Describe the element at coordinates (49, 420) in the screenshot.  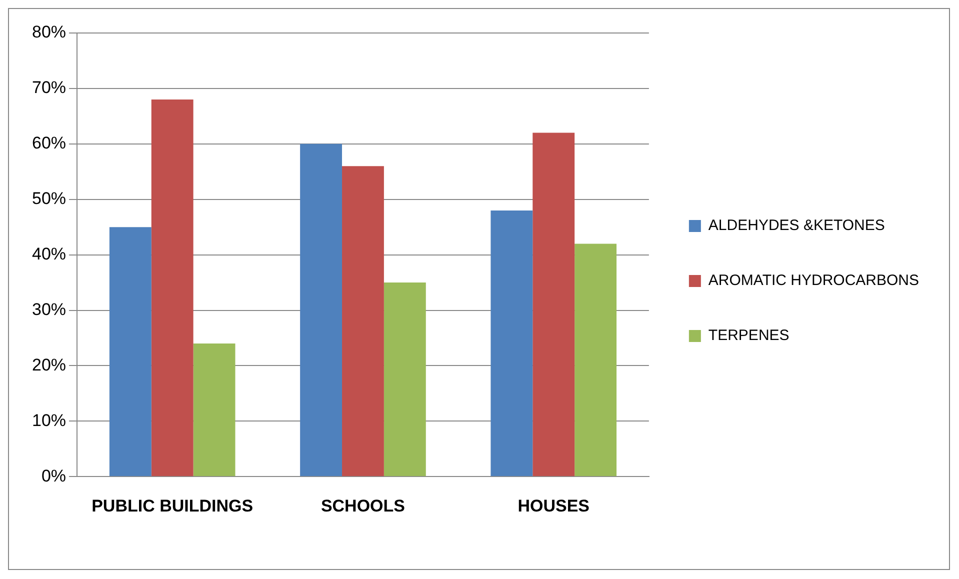
I see `y-tick-label: 10%` at that location.